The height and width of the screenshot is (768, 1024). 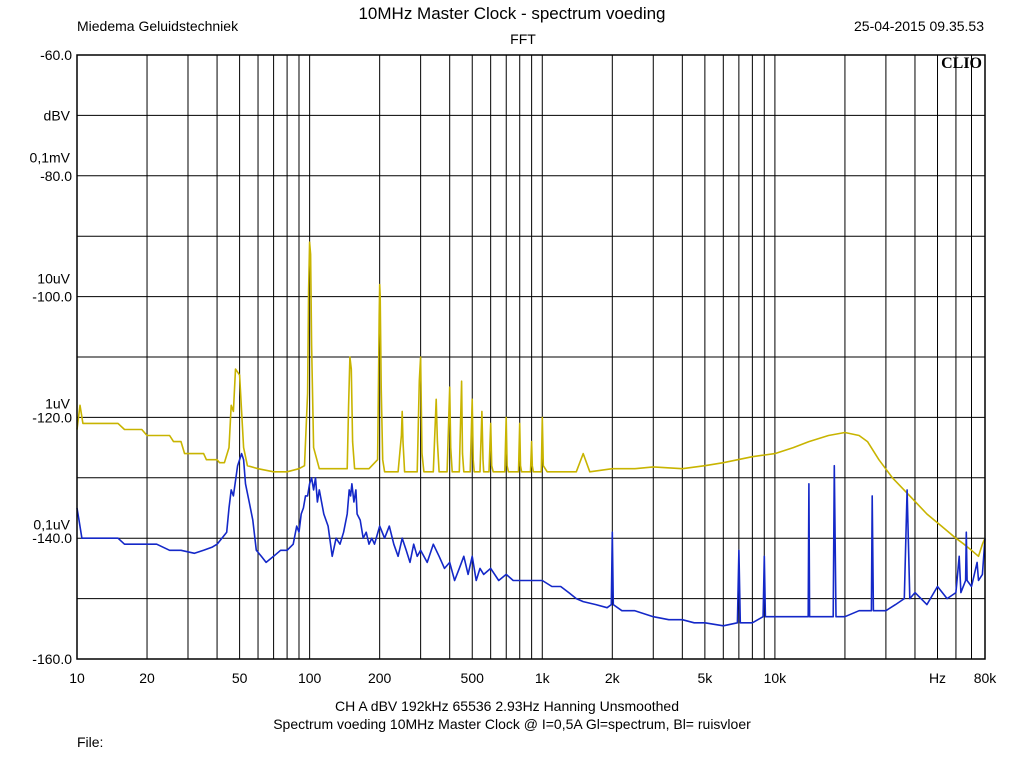 I want to click on x-tick-label: 100, so click(x=310, y=678).